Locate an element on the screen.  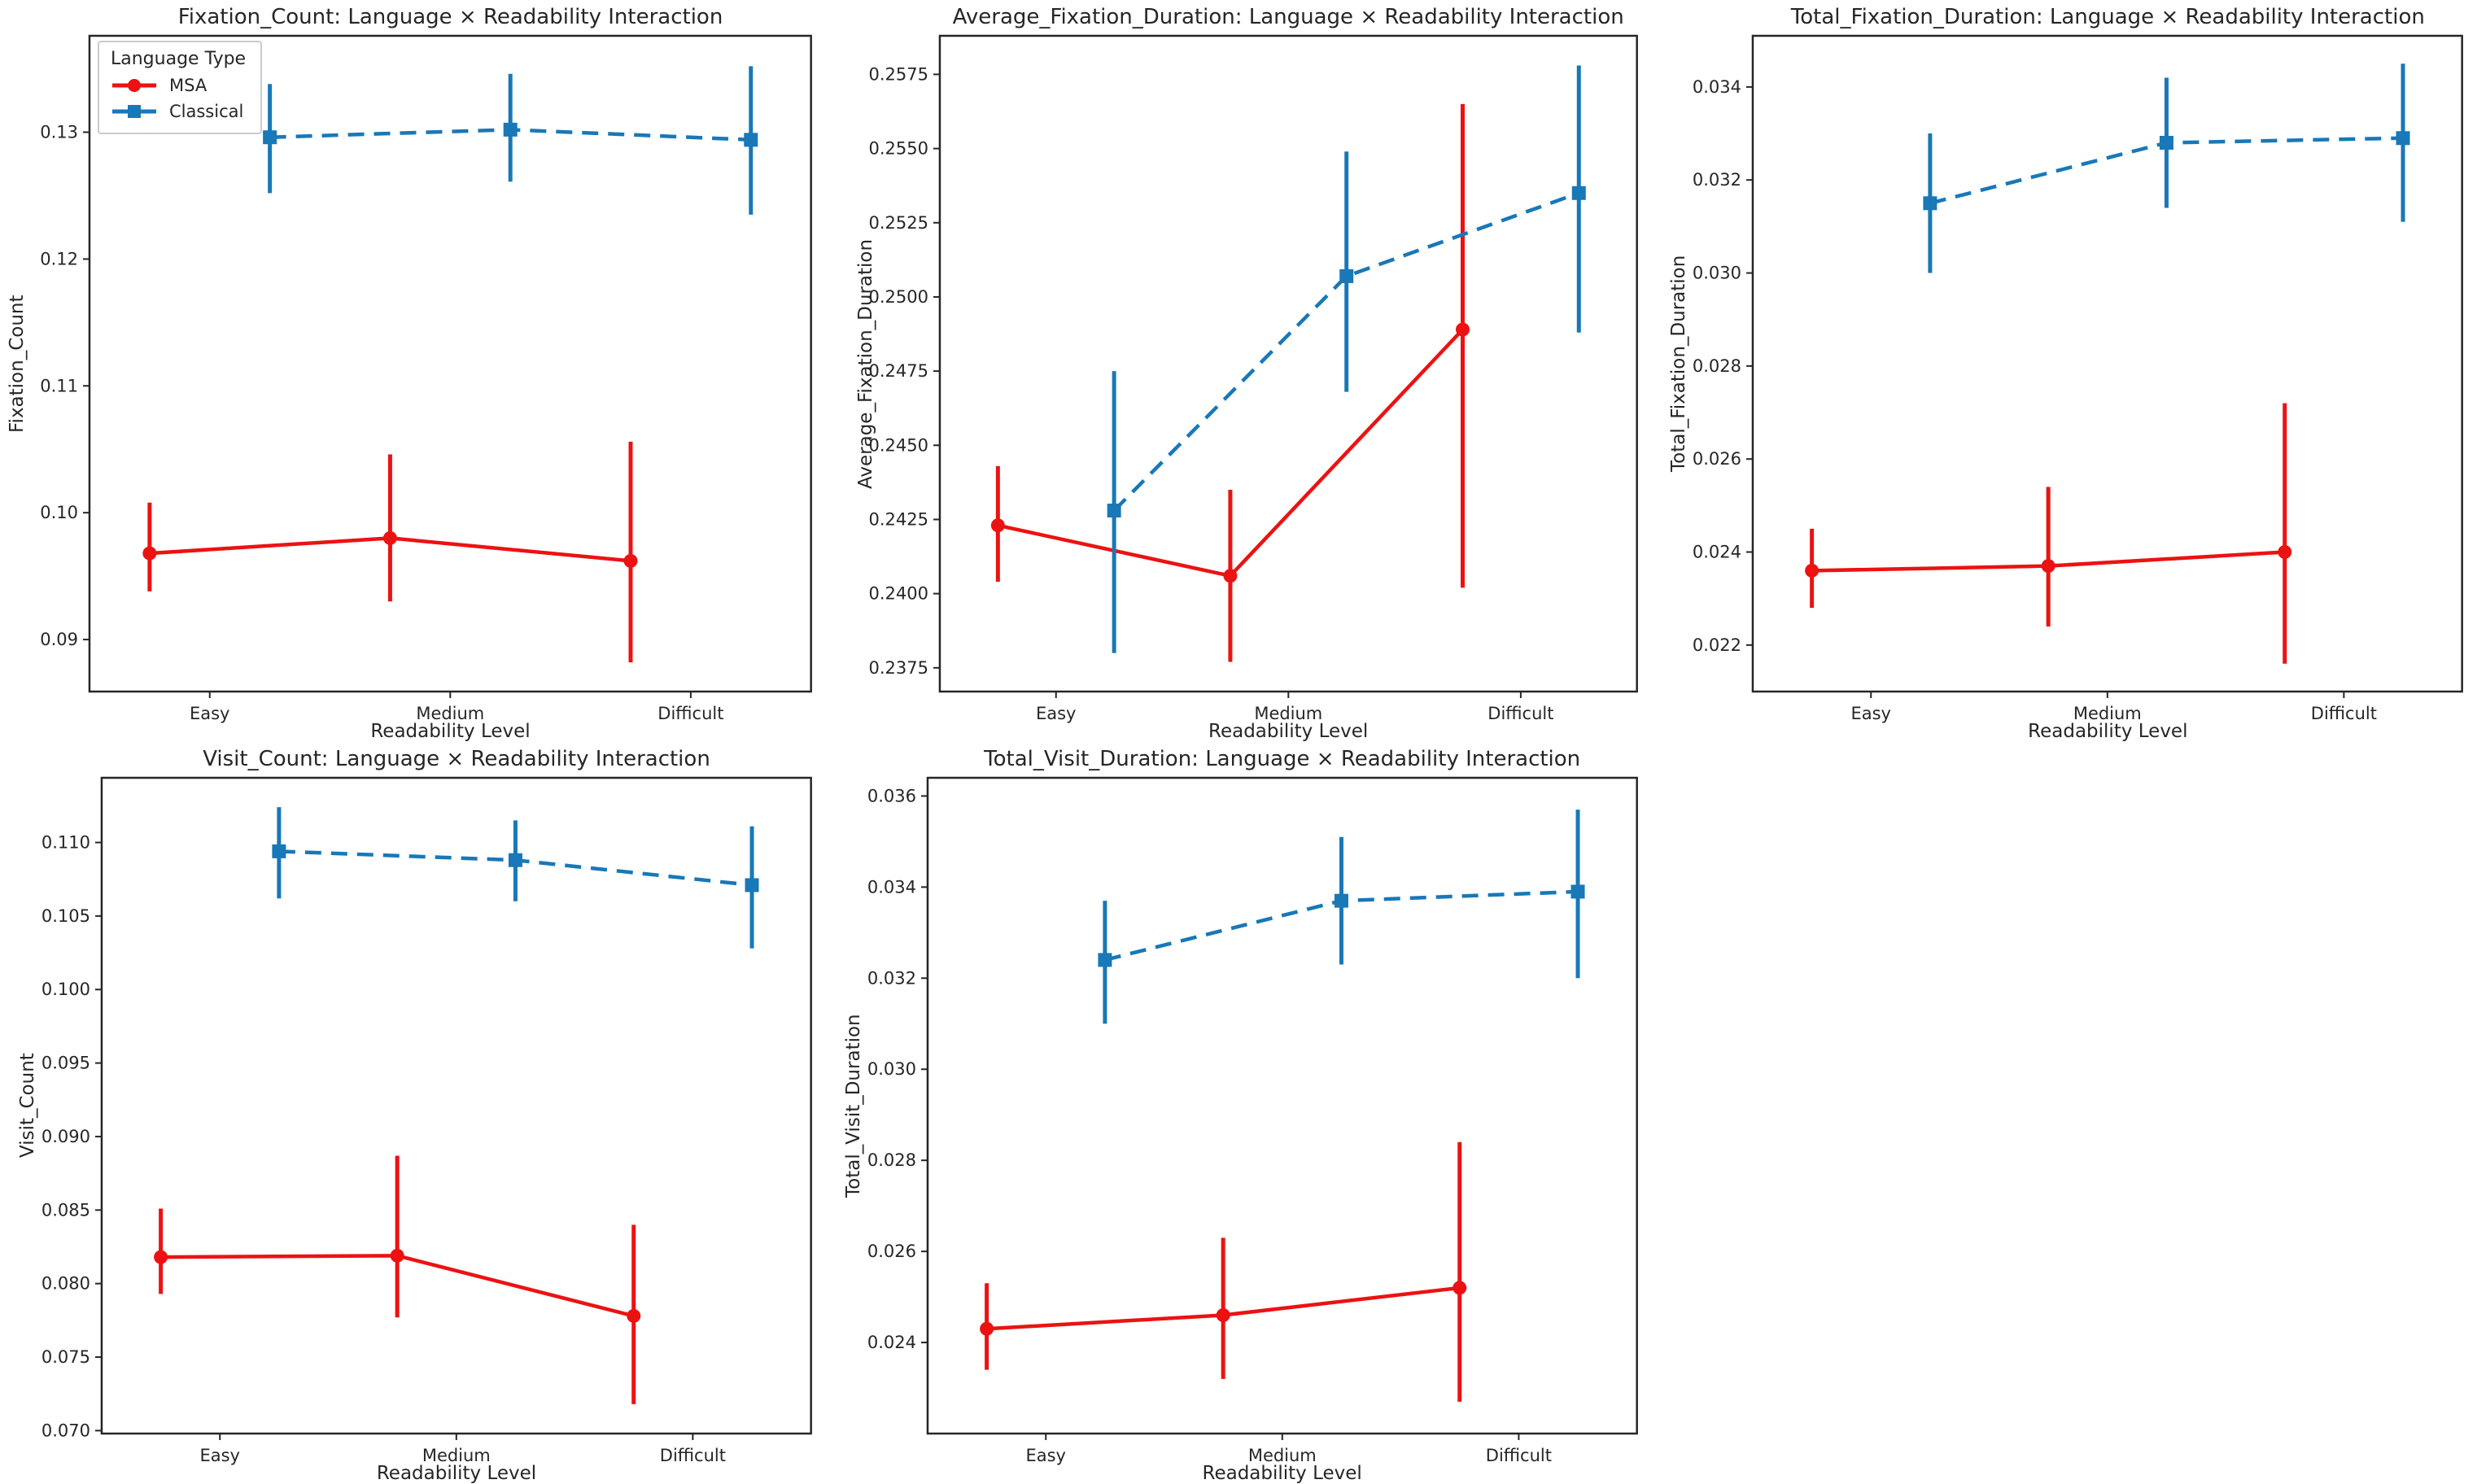
y-tick-label: 0.105 is located at coordinates (66, 916).